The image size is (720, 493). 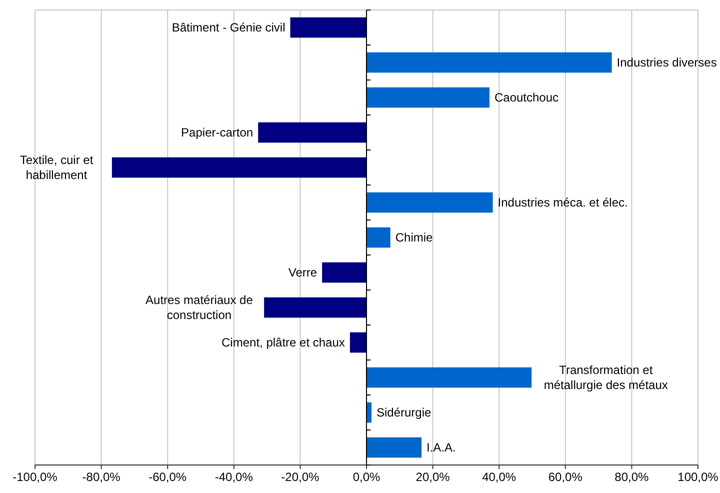 I want to click on x-tick-label: 80,0%, so click(x=632, y=477).